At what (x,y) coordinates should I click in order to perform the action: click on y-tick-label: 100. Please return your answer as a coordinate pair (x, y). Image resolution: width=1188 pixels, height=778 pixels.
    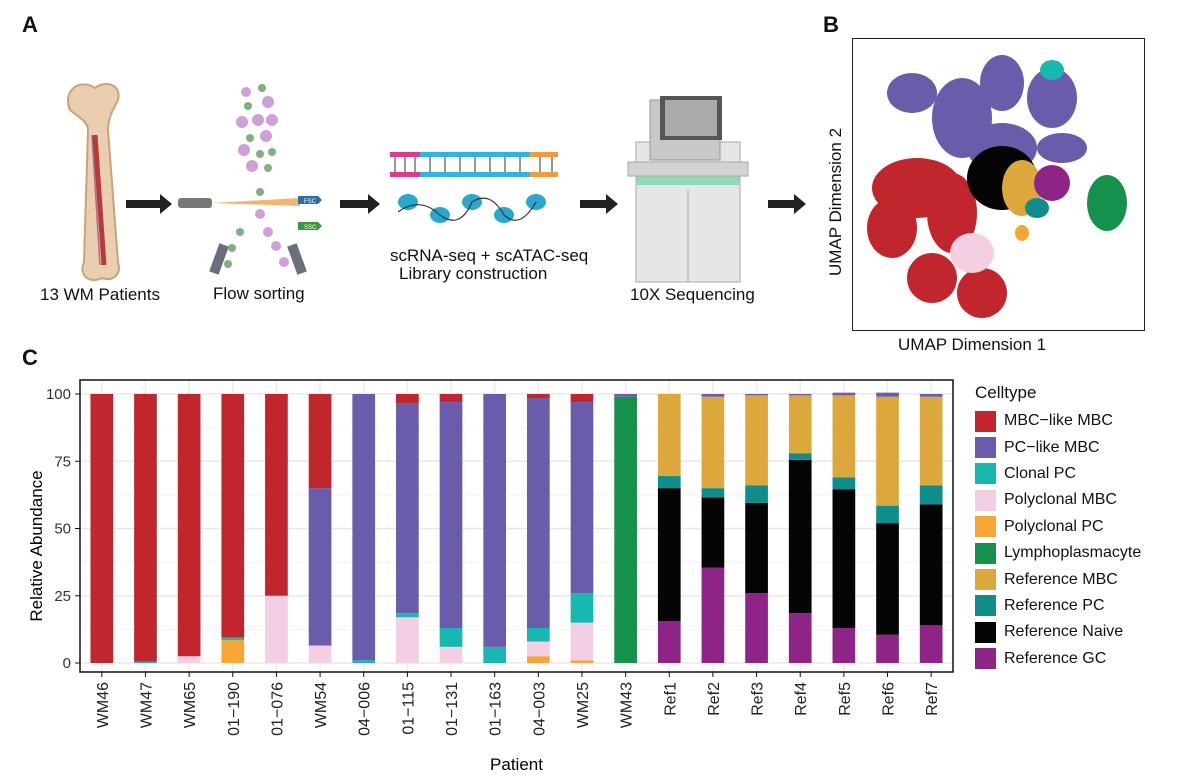
    Looking at the image, I should click on (58, 394).